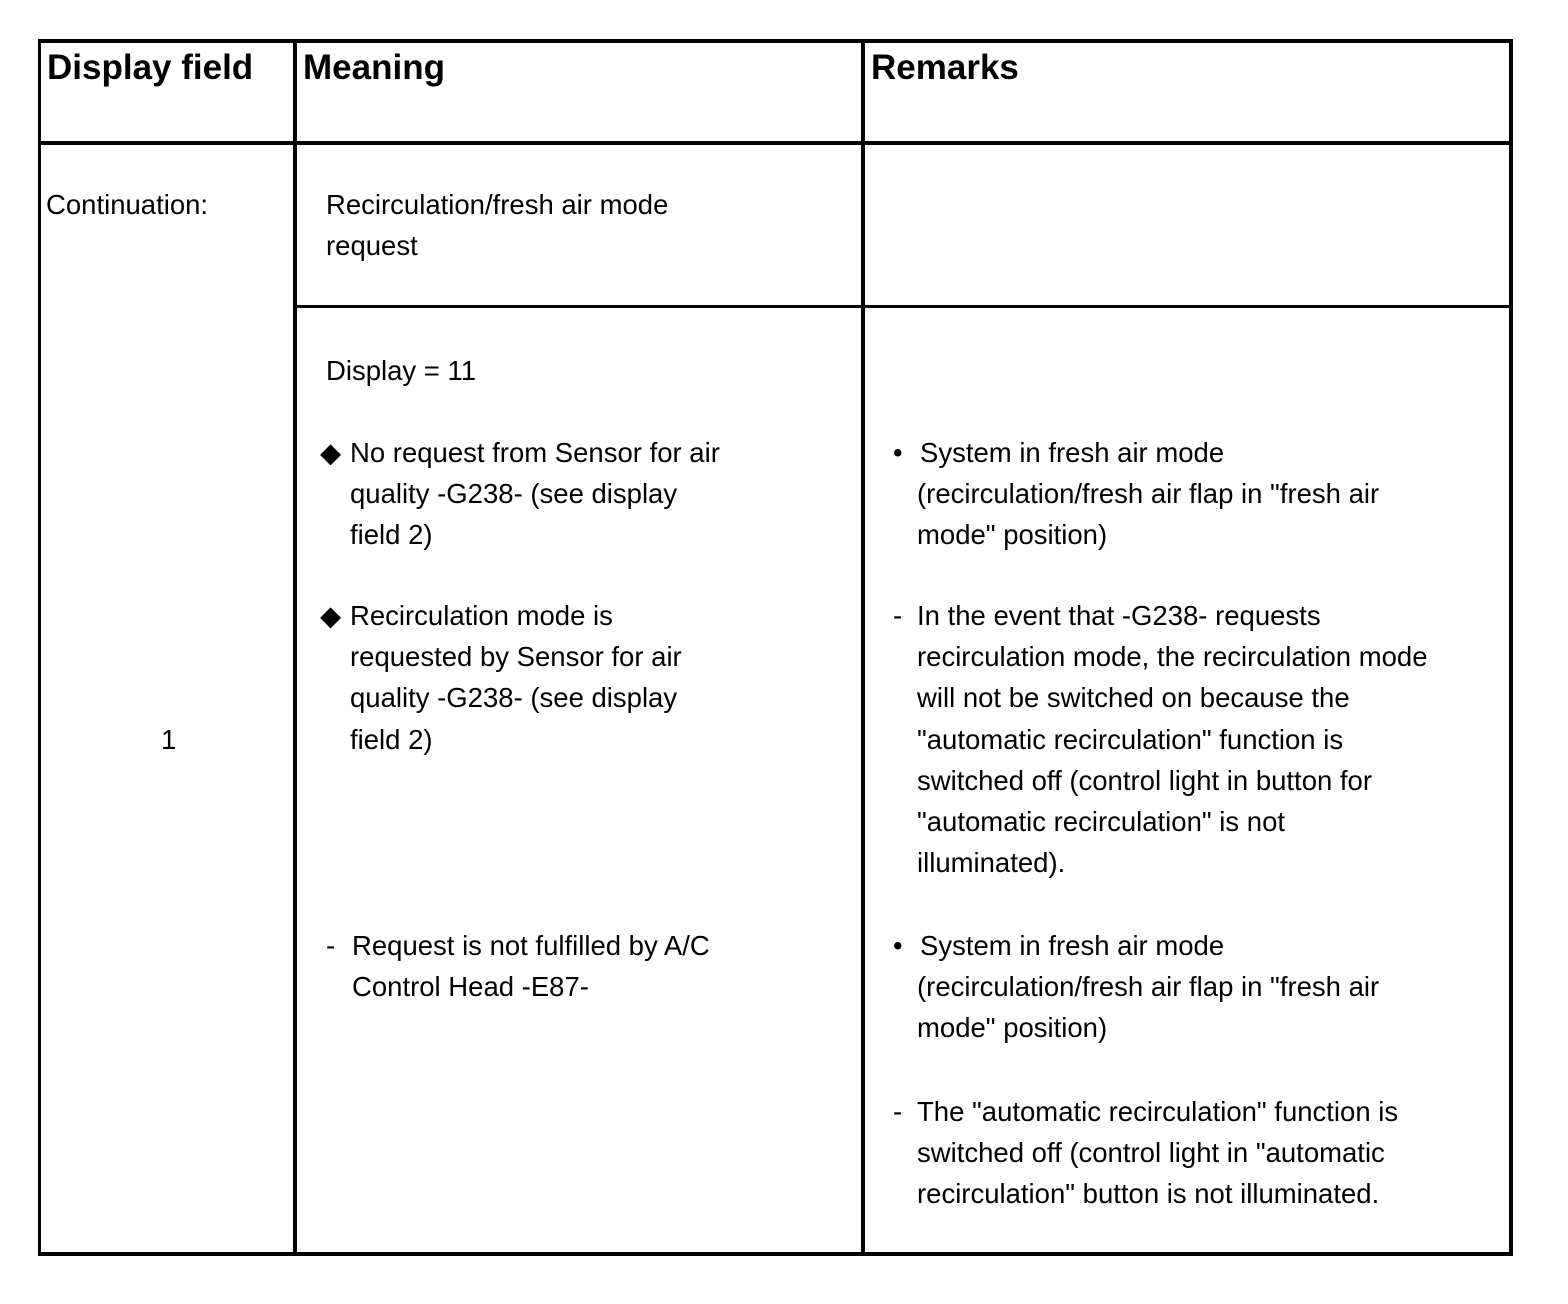 This screenshot has width=1568, height=1304. I want to click on border-bottom, so click(775, 1254).